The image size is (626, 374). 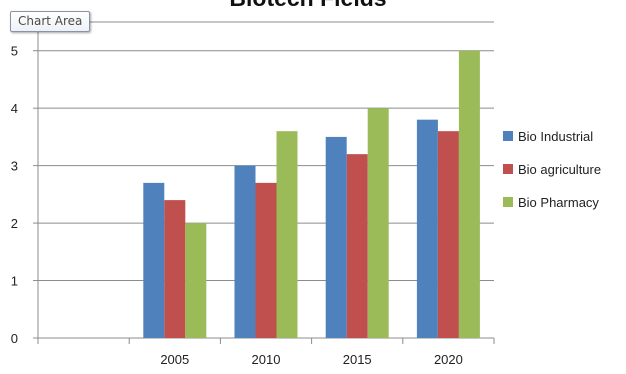 I want to click on x-tick-label: 2005, so click(x=174, y=359).